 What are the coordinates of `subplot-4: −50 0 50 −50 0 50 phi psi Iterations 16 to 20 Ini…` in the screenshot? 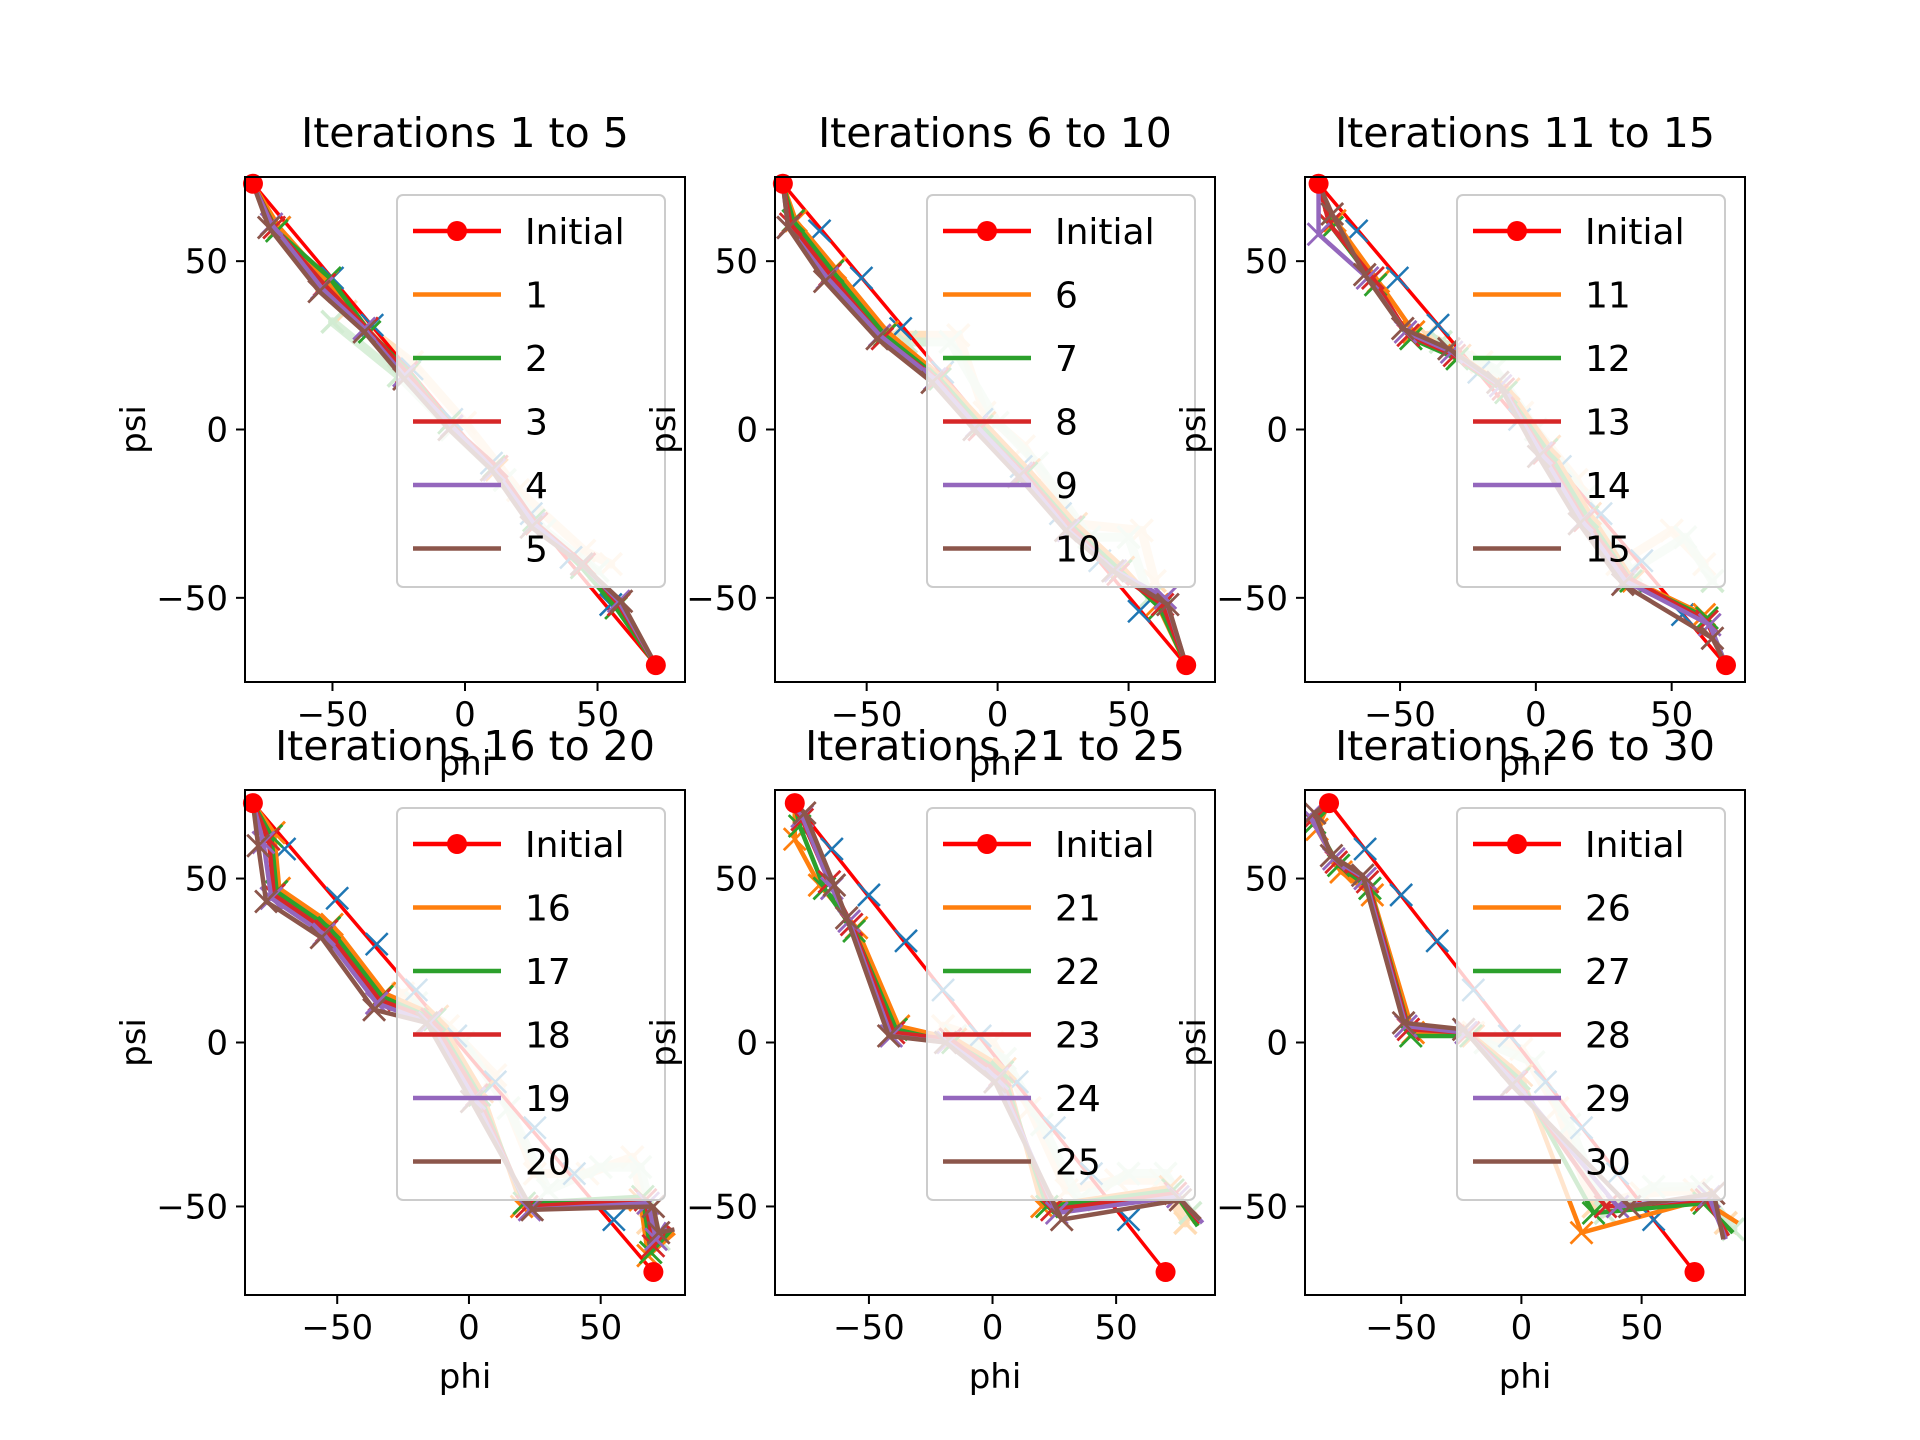 It's located at (400, 1059).